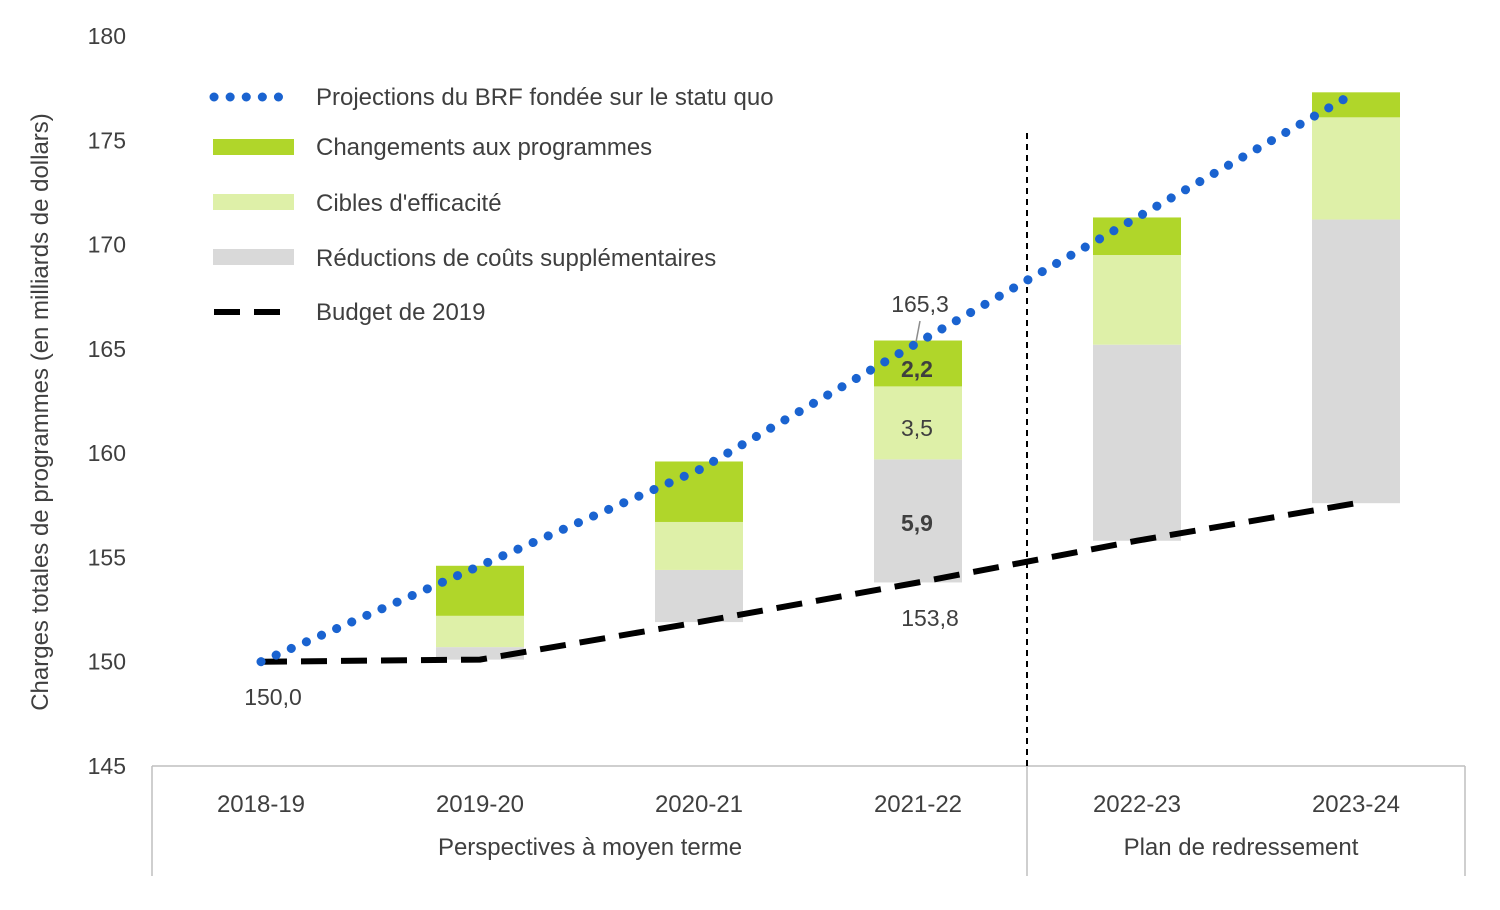 This screenshot has width=1500, height=910. I want to click on y-tick-label: 165, so click(107, 349).